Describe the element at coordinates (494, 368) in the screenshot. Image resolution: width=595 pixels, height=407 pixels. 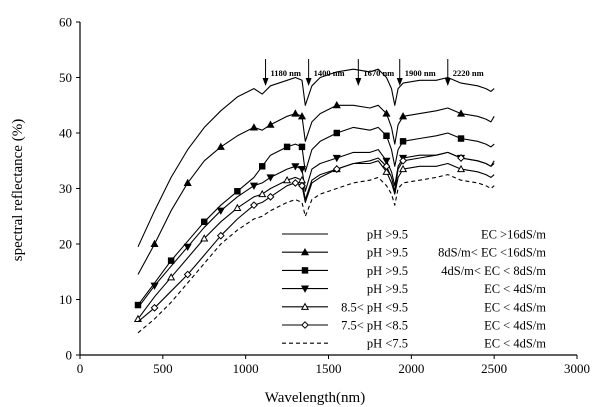
I see `x-tick-label: 2500` at that location.